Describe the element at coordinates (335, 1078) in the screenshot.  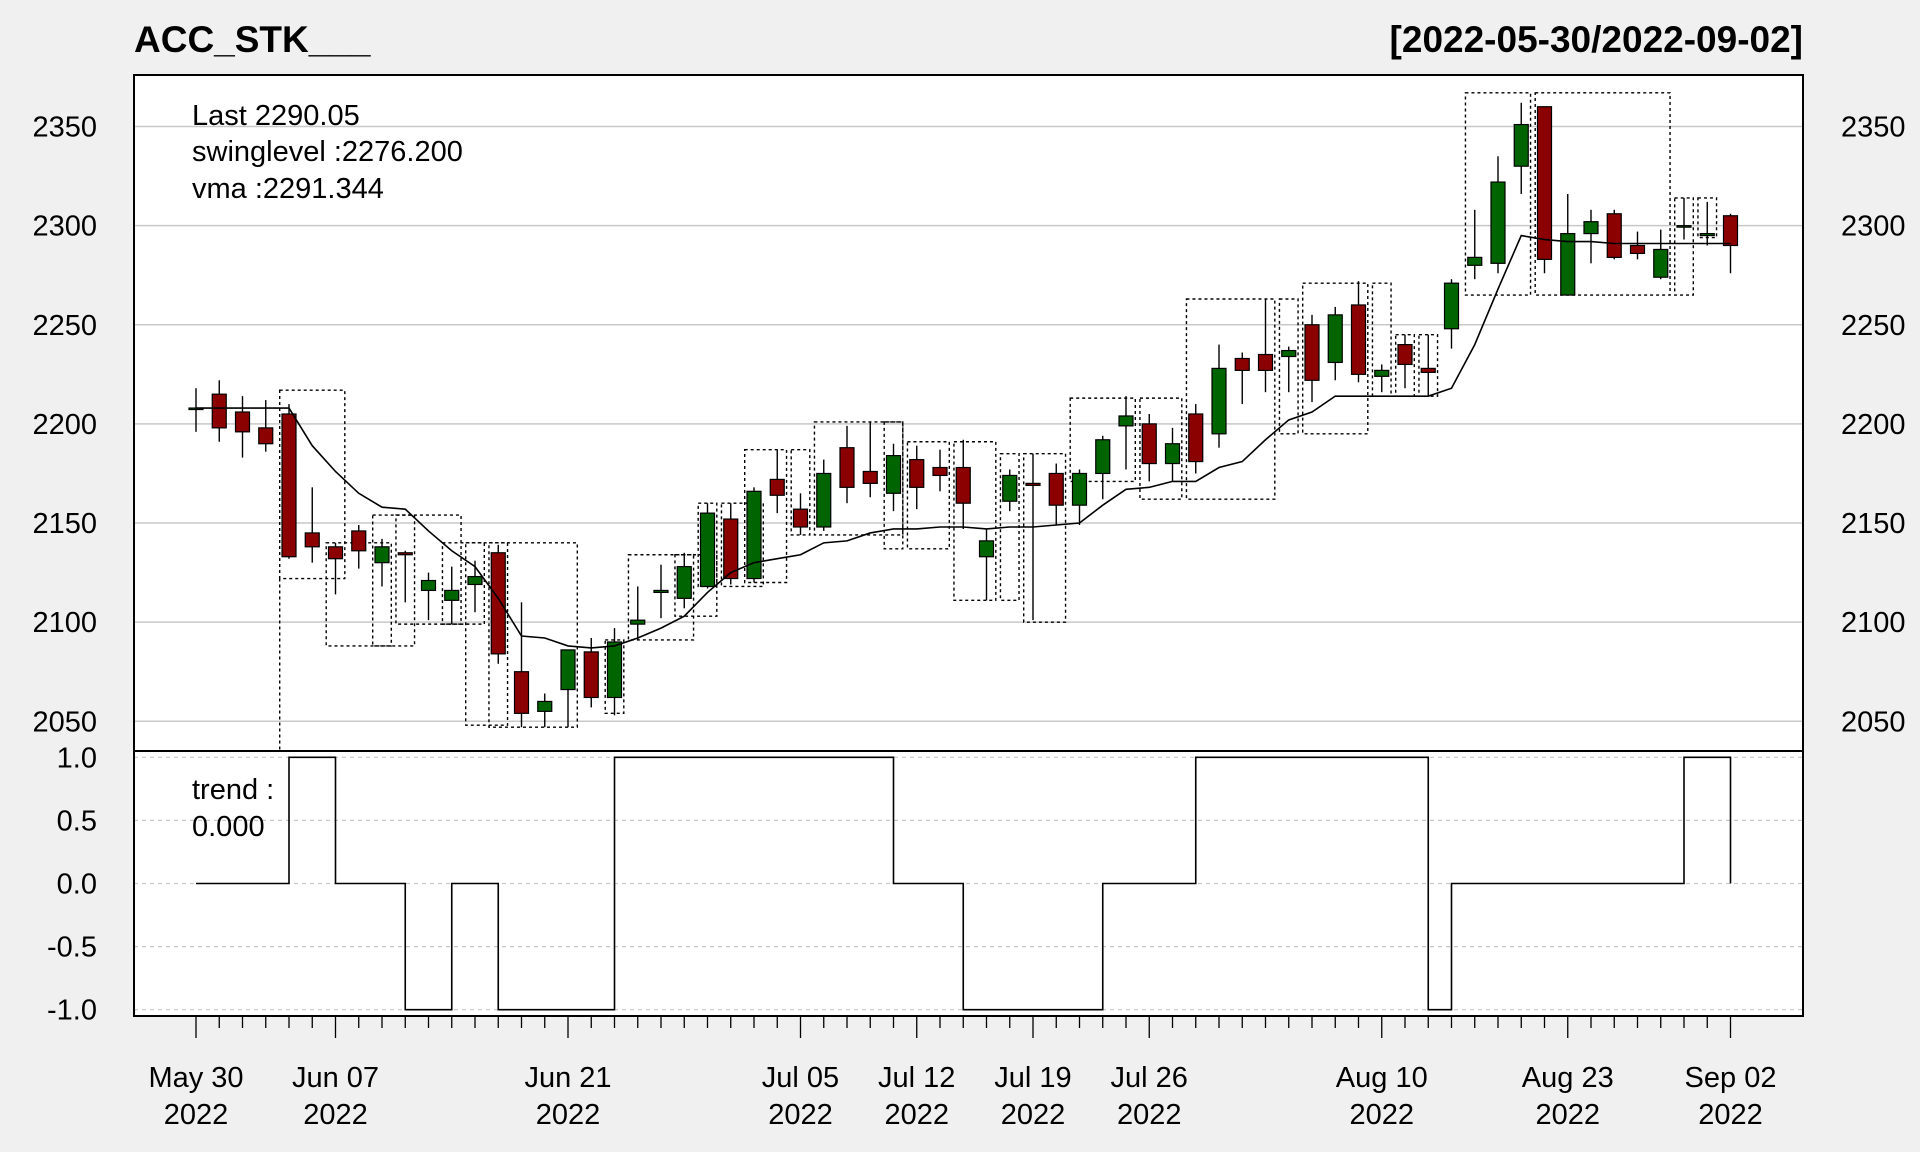
I see `x-tick-label: Jun 07` at that location.